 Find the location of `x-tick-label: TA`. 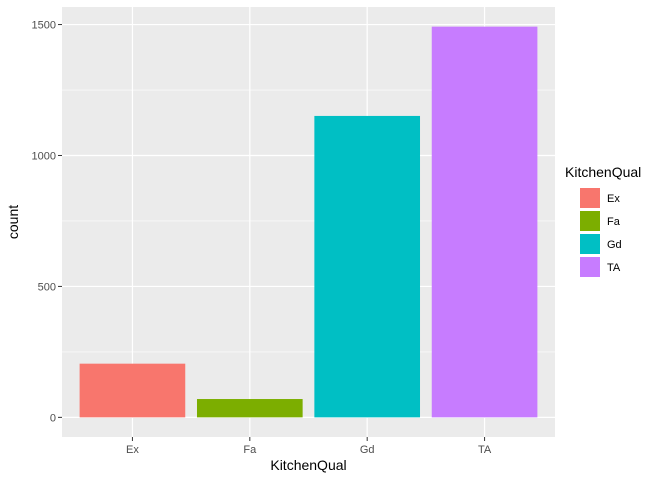

x-tick-label: TA is located at coordinates (485, 450).